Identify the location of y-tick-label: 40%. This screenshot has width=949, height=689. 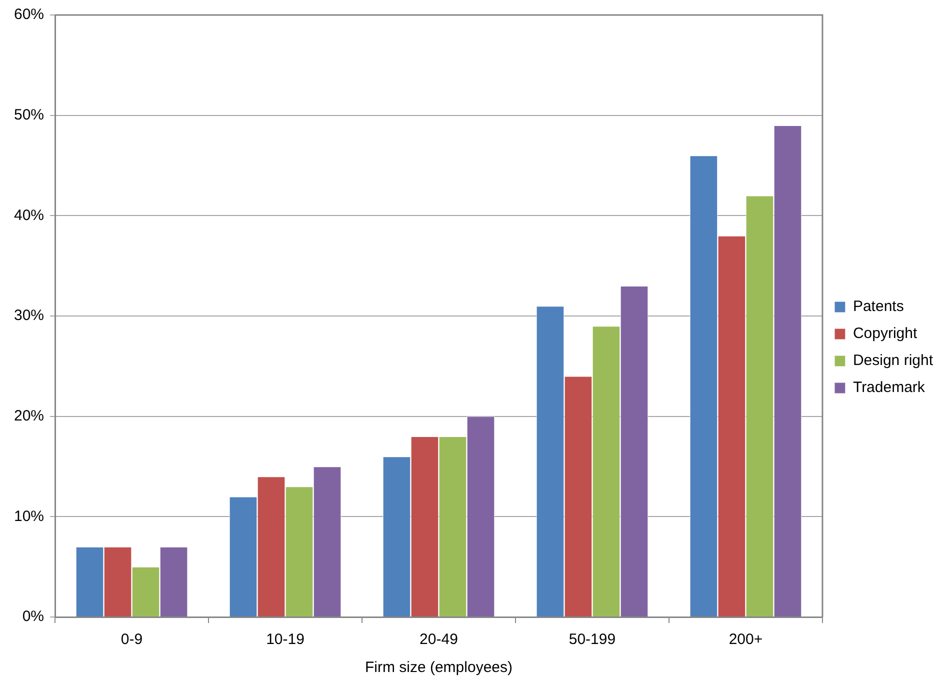
(29, 215).